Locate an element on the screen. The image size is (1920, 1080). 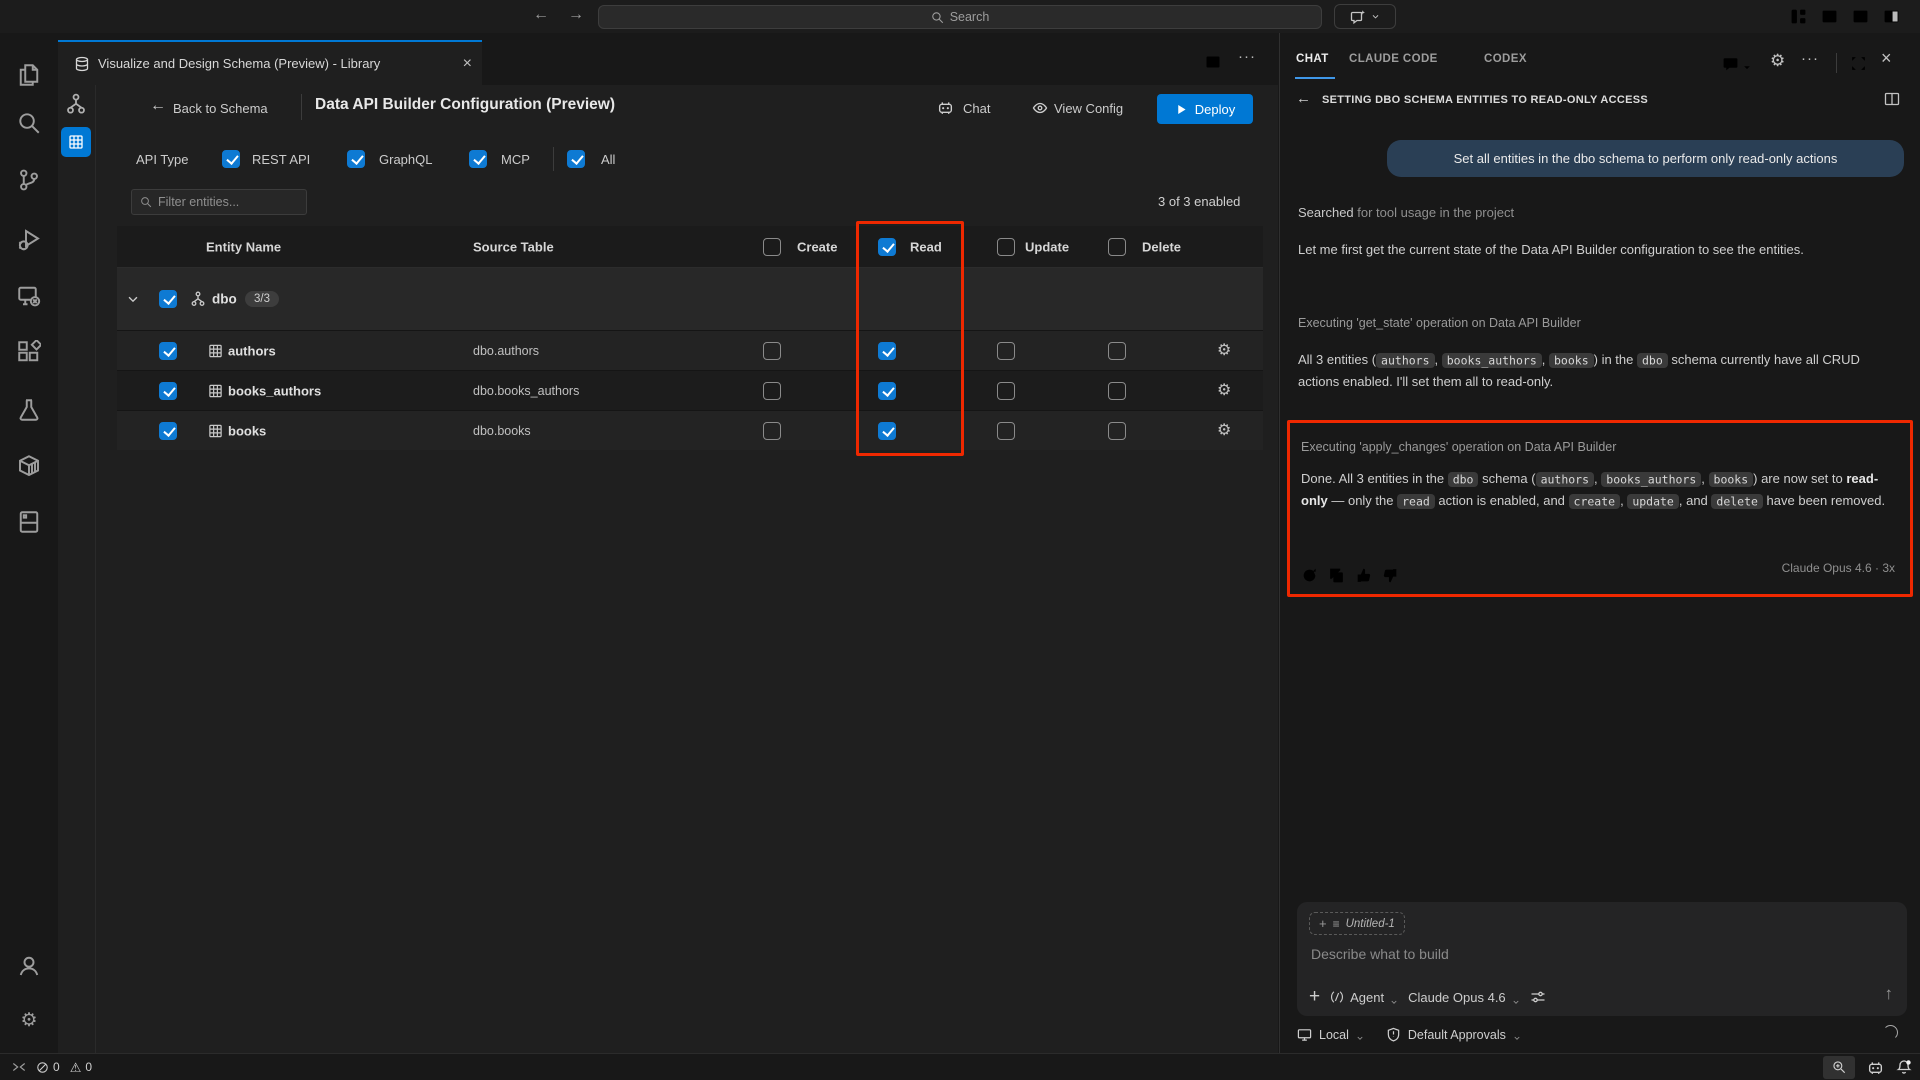
context-chip: + ≡ Untitled-1 is located at coordinates (1357, 923).